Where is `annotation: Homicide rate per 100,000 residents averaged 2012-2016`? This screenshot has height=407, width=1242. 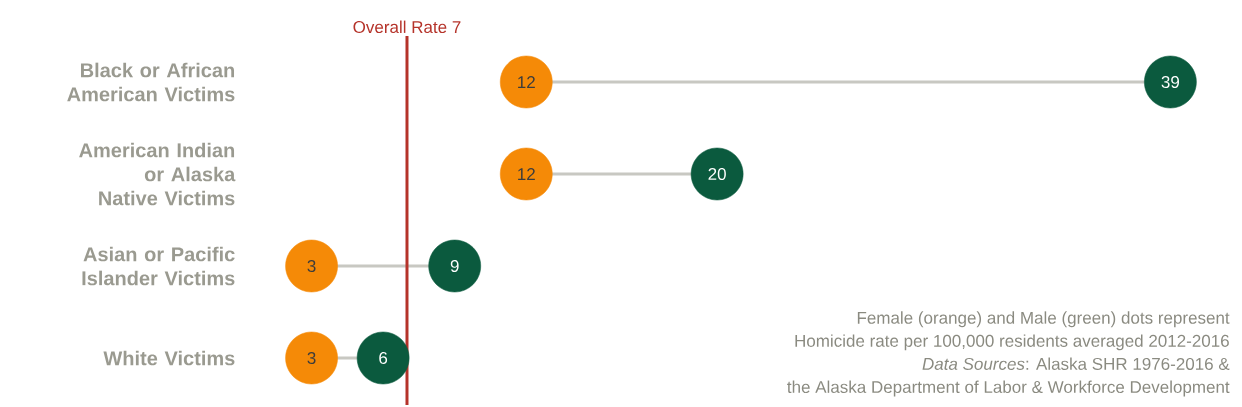 annotation: Homicide rate per 100,000 residents averaged 2012-2016 is located at coordinates (1012, 342).